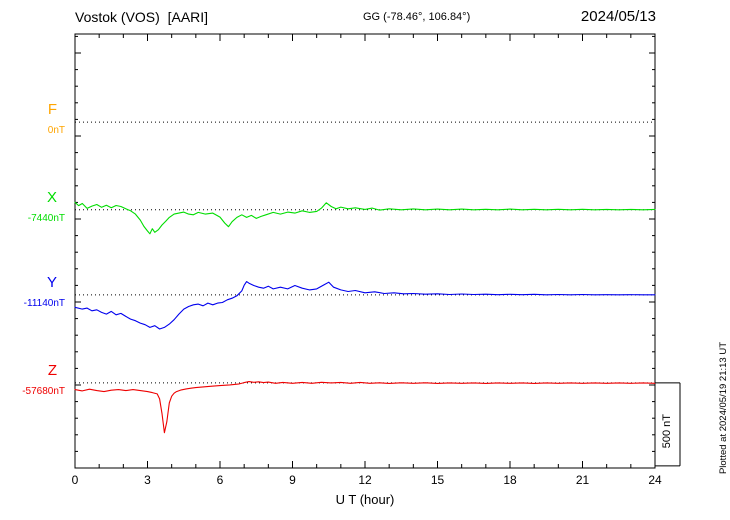  I want to click on x-tick-label-3: 3, so click(147, 480).